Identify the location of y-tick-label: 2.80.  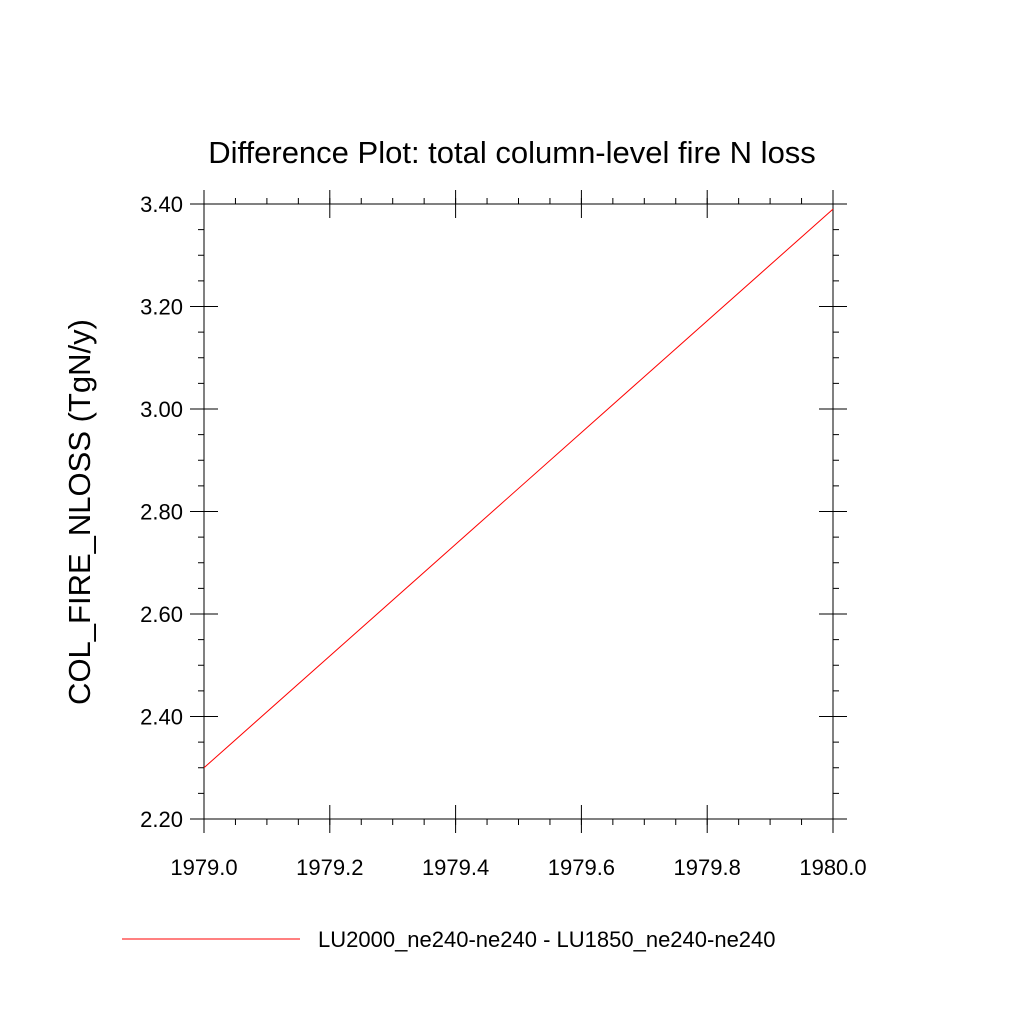
(161, 512).